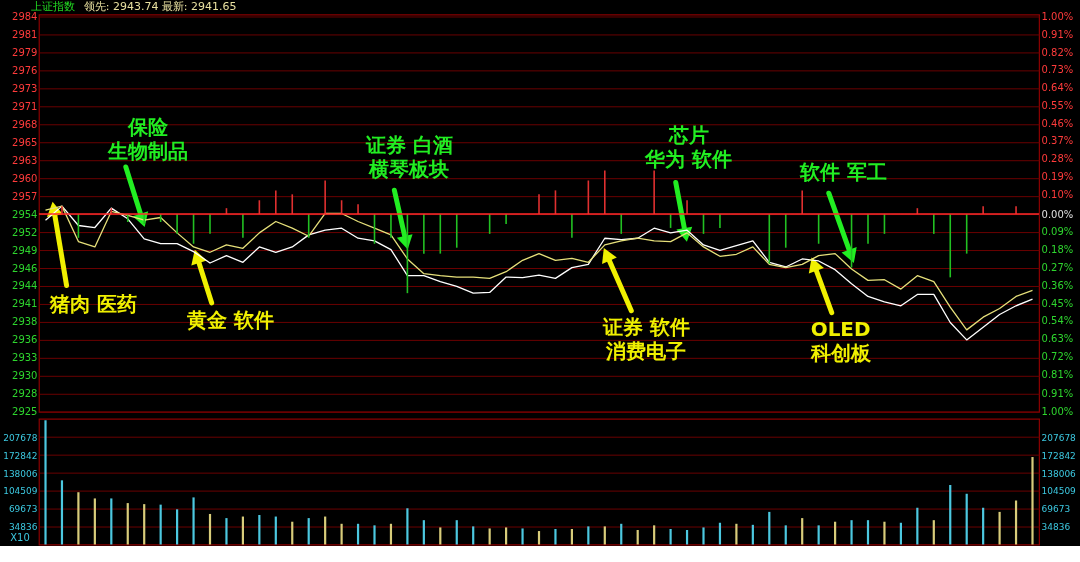 Image resolution: width=1080 pixels, height=562 pixels. Describe the element at coordinates (20, 437) in the screenshot. I see `y-tick-label: 207678` at that location.